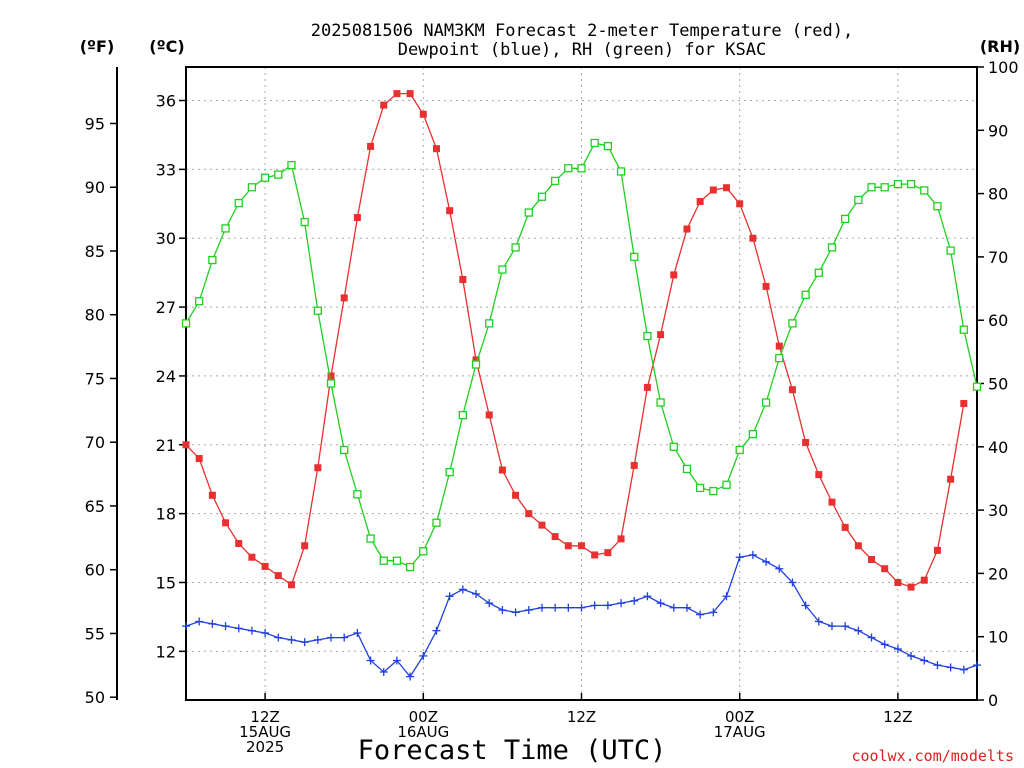 The width and height of the screenshot is (1024, 768). What do you see at coordinates (166, 582) in the screenshot?
I see `celsius-tick-label: 15` at bounding box center [166, 582].